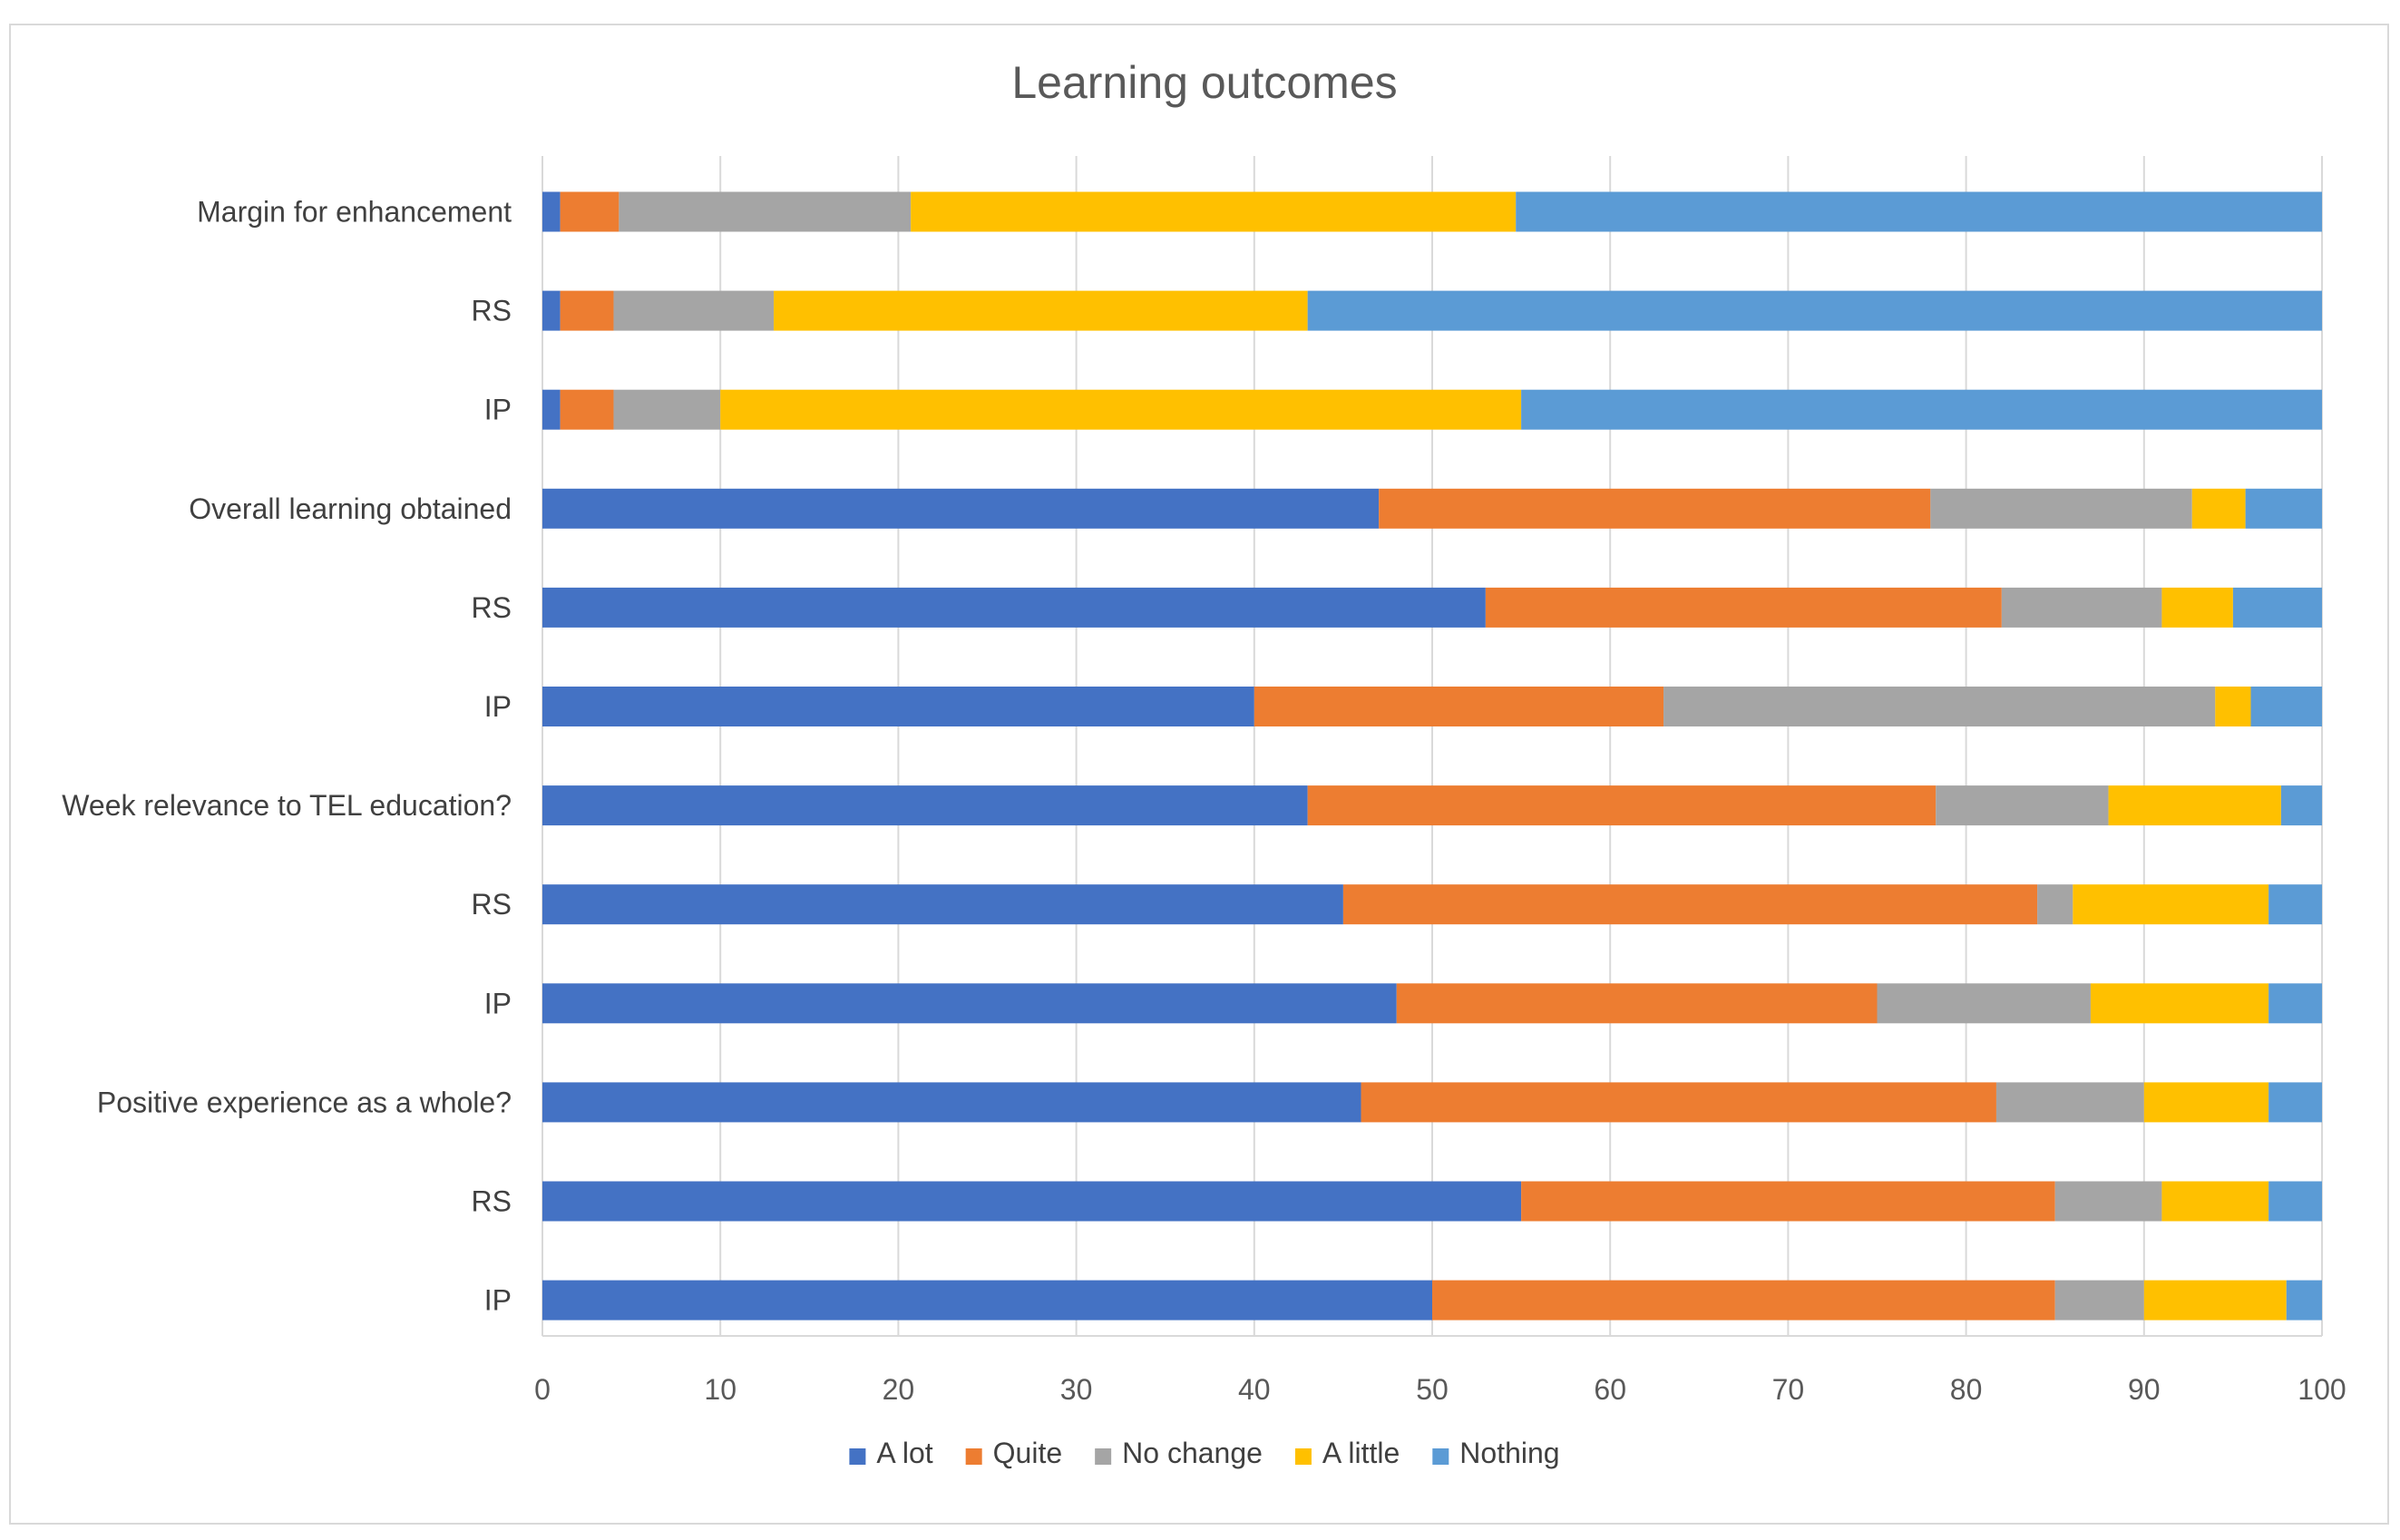  I want to click on legend: A lot Quite No change A little Nothing, so click(1205, 1453).